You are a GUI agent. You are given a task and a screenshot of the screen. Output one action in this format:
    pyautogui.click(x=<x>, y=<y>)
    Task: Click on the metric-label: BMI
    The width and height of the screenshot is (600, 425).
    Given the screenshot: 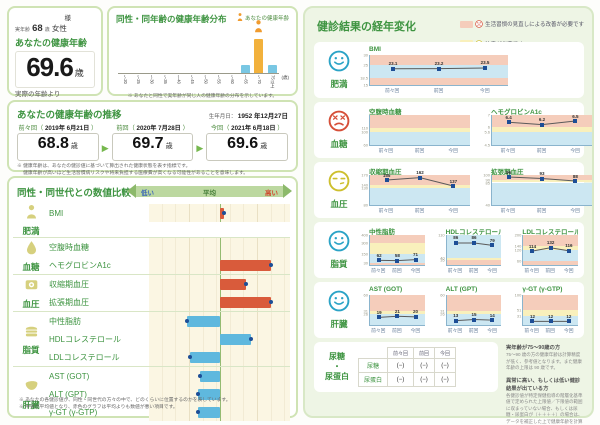 What is the action you would take?
    pyautogui.click(x=56, y=213)
    